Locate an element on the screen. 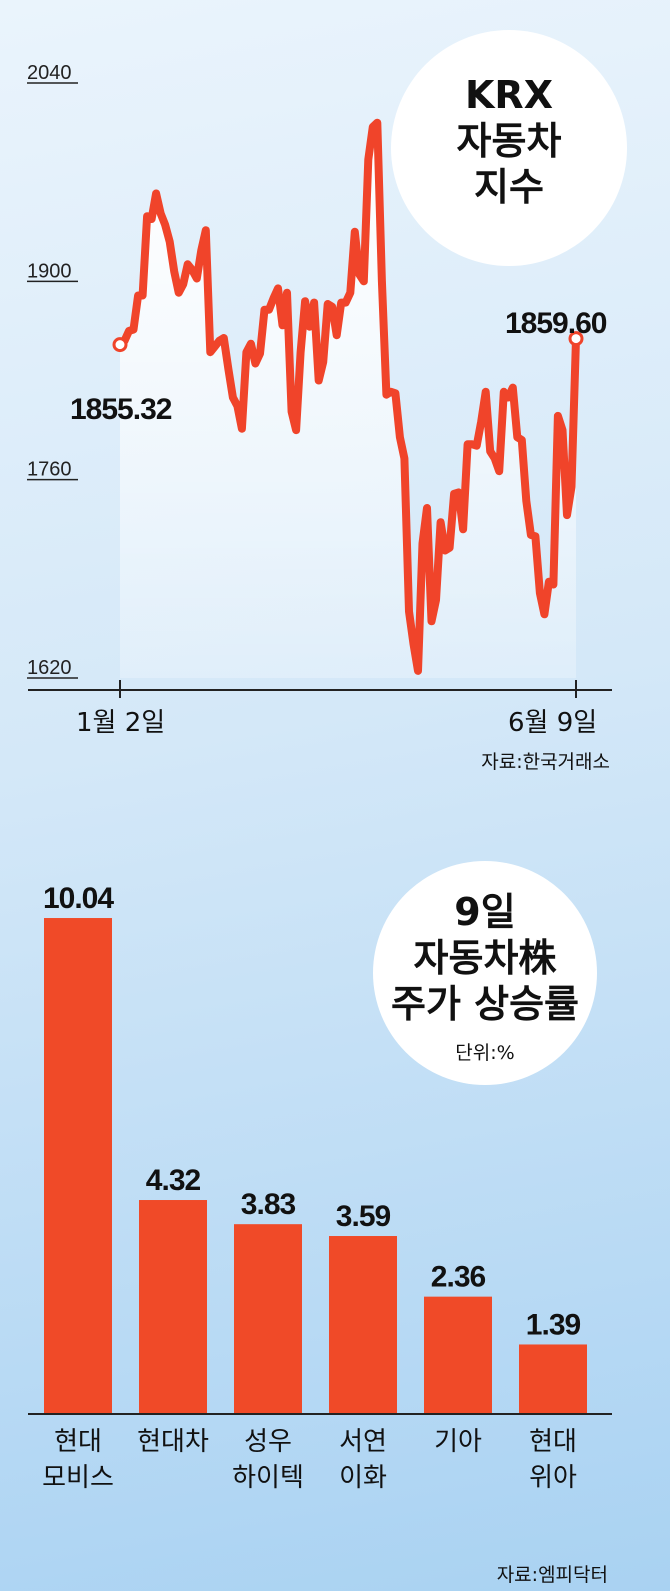  y-tick-label: 2040 is located at coordinates (49, 73).